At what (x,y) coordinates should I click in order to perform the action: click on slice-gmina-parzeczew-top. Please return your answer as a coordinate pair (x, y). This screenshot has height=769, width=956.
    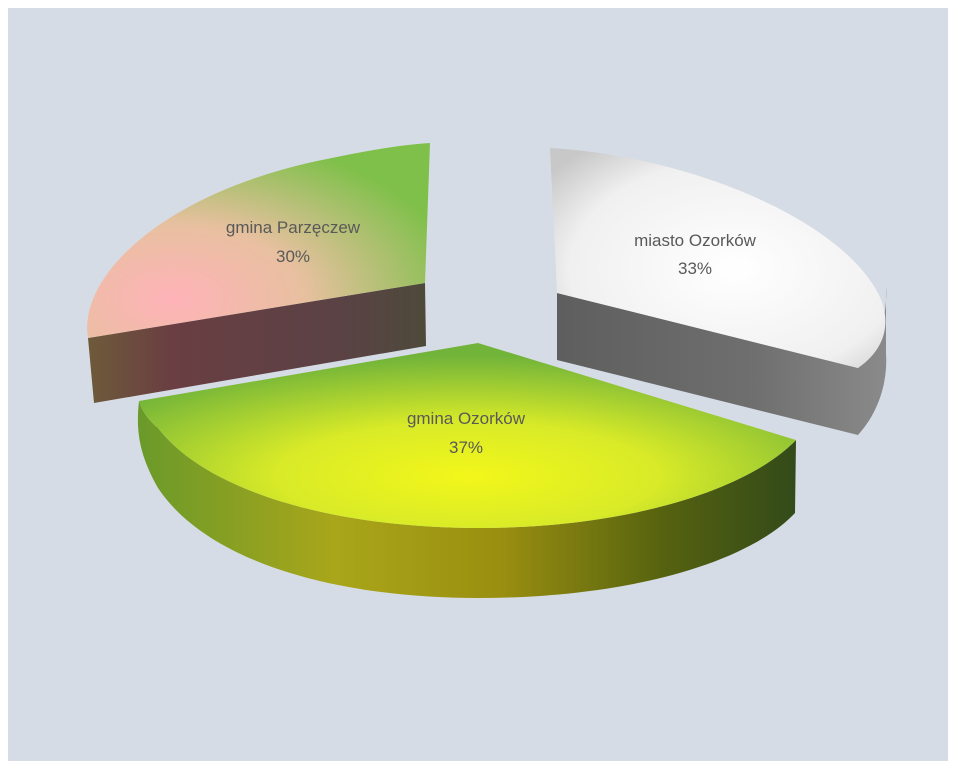
    Looking at the image, I should click on (258, 240).